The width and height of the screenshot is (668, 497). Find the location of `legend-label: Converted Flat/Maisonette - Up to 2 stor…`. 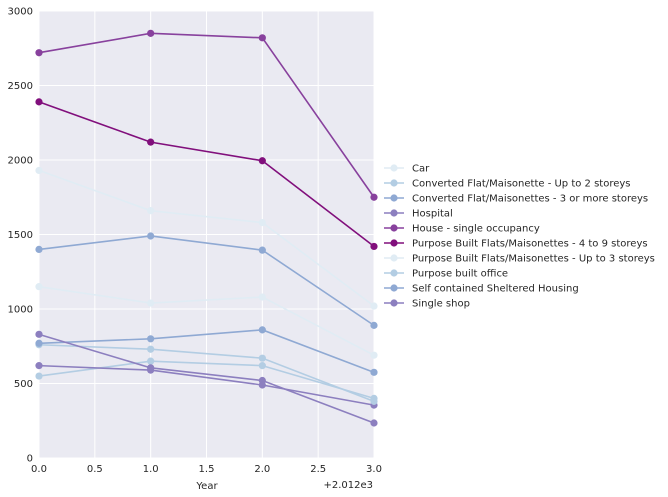

legend-label: Converted Flat/Maisonette - Up to 2 stor… is located at coordinates (521, 184).